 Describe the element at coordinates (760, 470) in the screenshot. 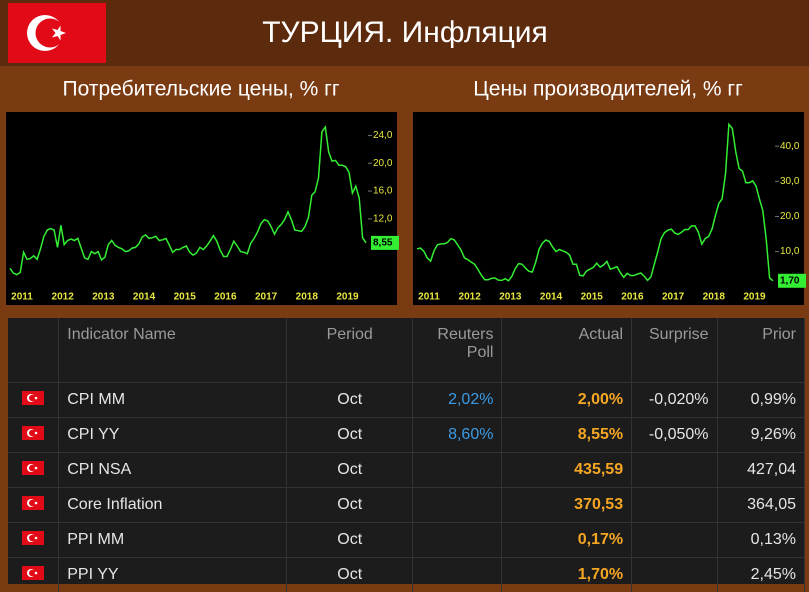

I see `table-cell: 427,04` at that location.